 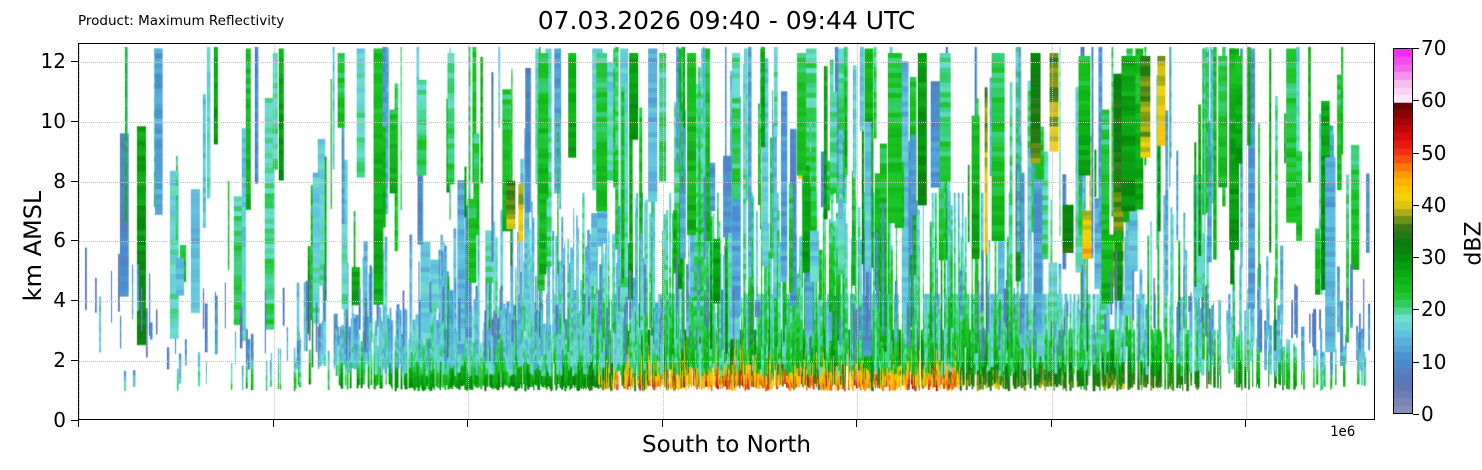 I want to click on y-axis-tick-label: 4, so click(x=59, y=300).